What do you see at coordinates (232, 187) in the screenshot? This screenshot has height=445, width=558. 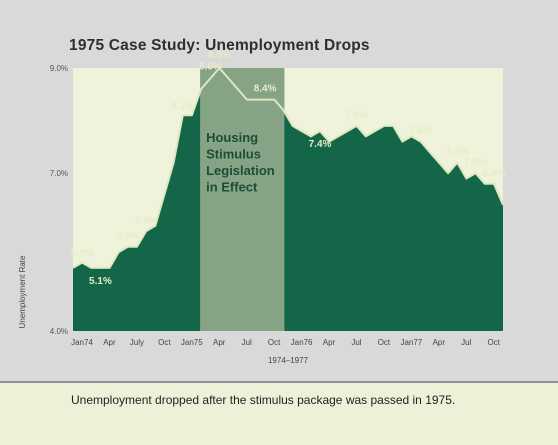 I see `stimulus-label-line: in Effect` at bounding box center [232, 187].